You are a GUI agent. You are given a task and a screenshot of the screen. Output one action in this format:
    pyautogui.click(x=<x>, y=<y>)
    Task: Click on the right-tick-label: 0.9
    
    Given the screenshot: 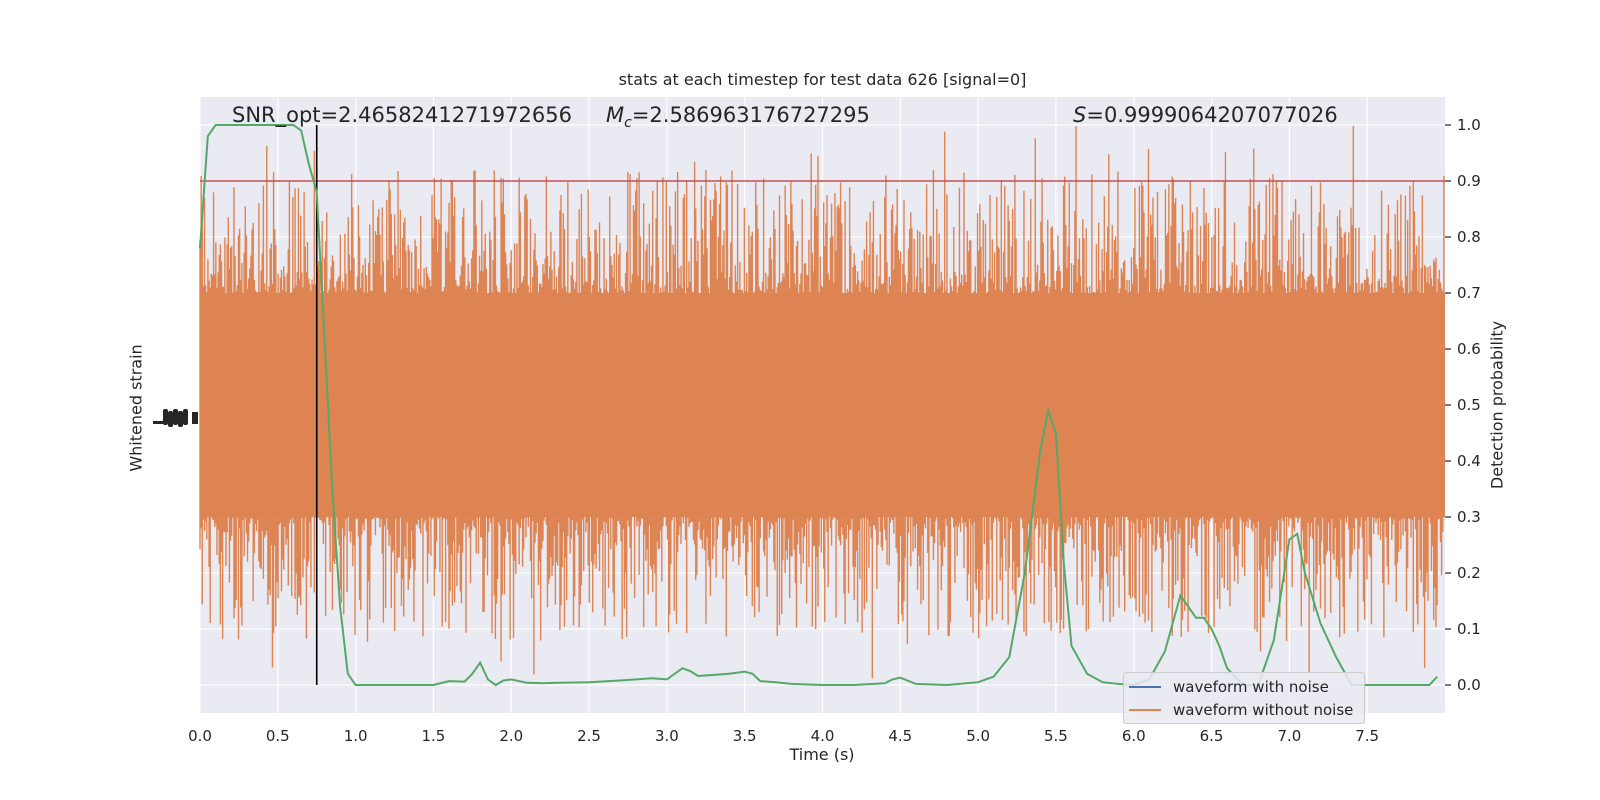 What is the action you would take?
    pyautogui.click(x=1469, y=181)
    